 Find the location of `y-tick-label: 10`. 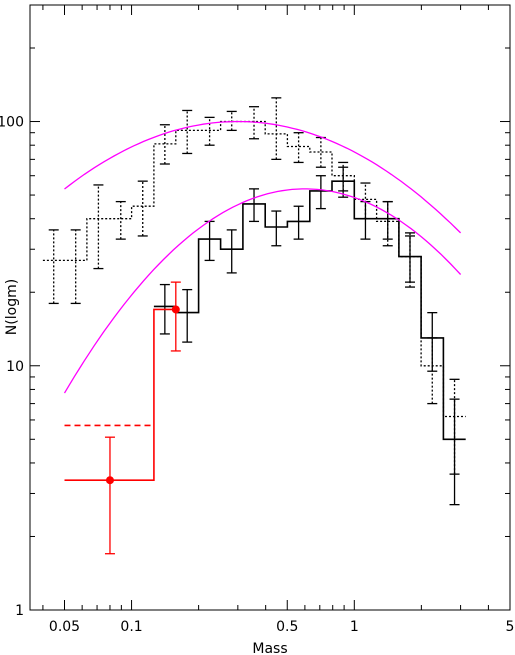

y-tick-label: 10 is located at coordinates (15, 367).